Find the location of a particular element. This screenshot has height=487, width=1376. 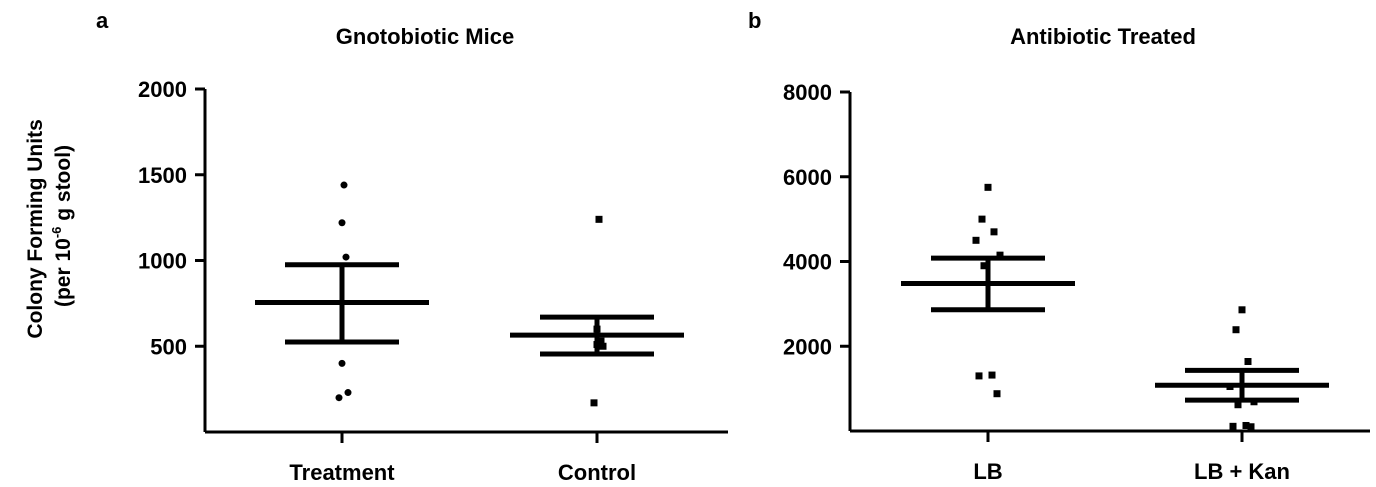

x-tick-label: Treatment is located at coordinates (342, 472).